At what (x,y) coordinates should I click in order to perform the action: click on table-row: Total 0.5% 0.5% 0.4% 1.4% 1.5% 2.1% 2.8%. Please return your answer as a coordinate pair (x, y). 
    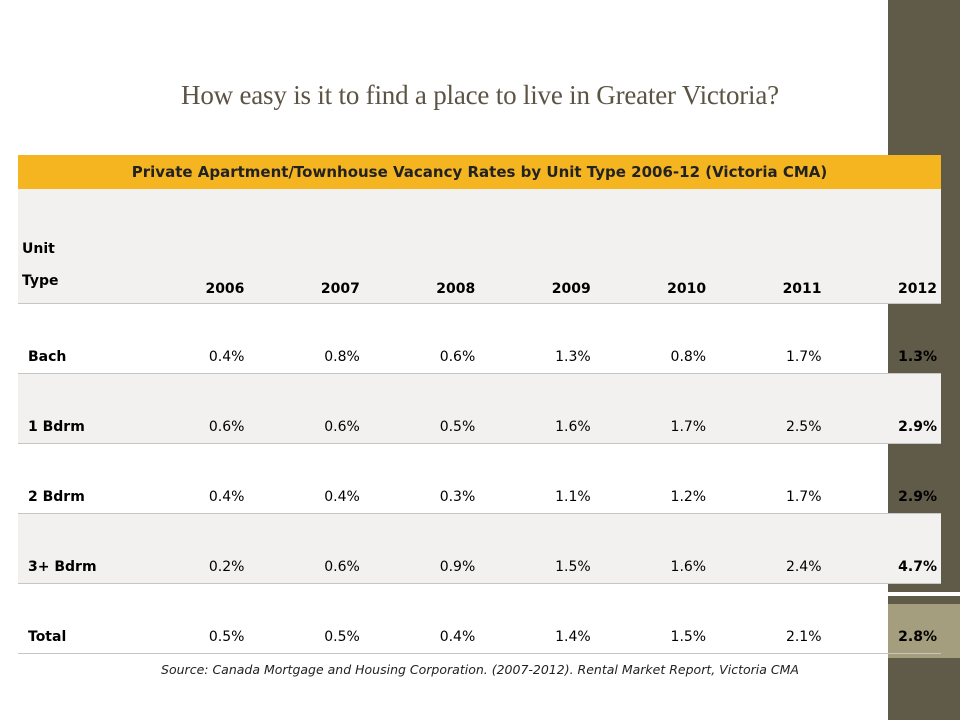
    Looking at the image, I should click on (479, 618).